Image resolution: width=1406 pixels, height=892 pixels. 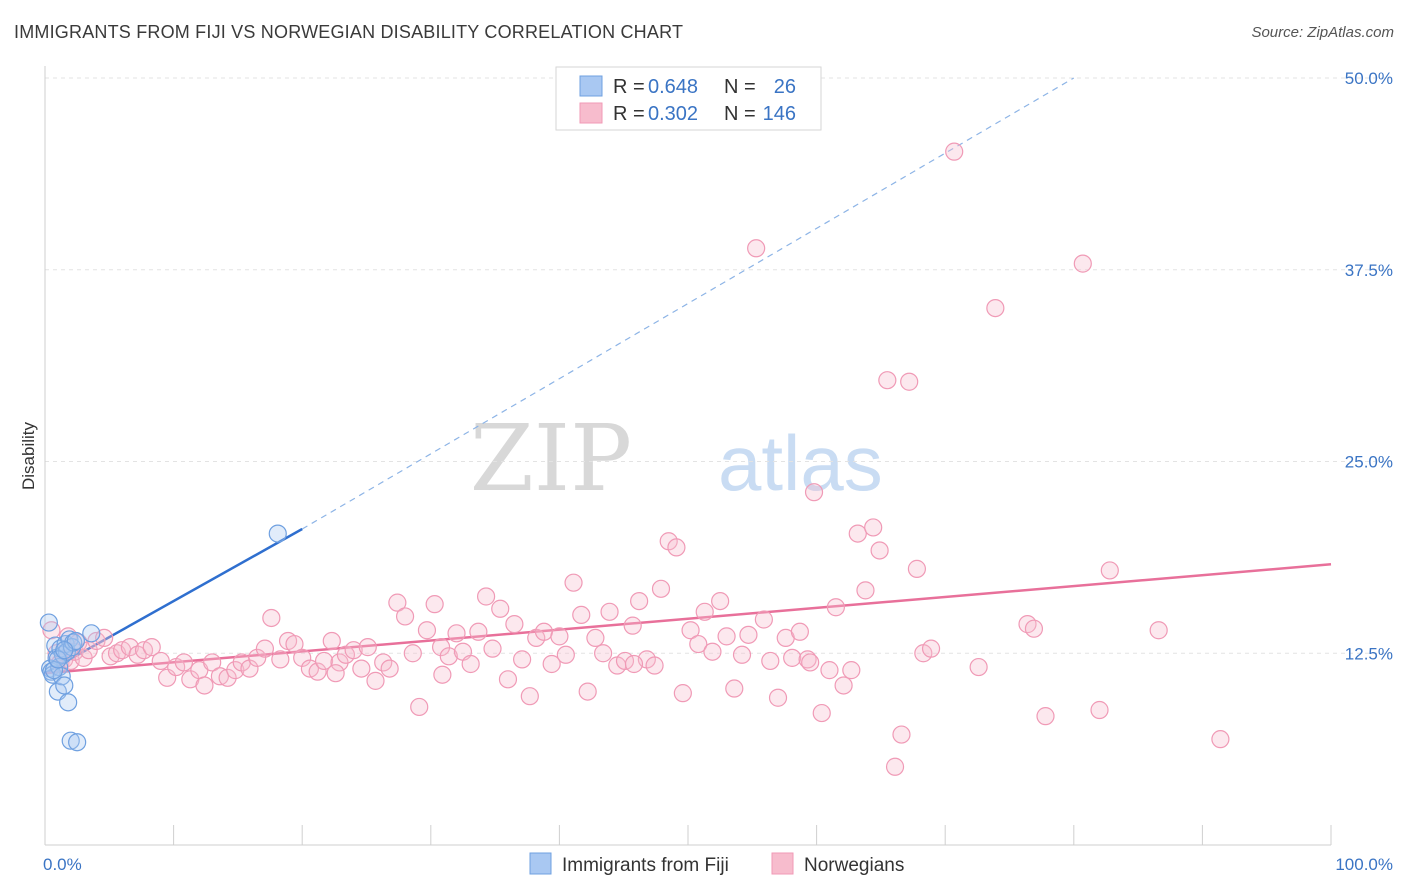 What do you see at coordinates (173, 601) in the screenshot?
I see `trend-line-fiji` at bounding box center [173, 601].